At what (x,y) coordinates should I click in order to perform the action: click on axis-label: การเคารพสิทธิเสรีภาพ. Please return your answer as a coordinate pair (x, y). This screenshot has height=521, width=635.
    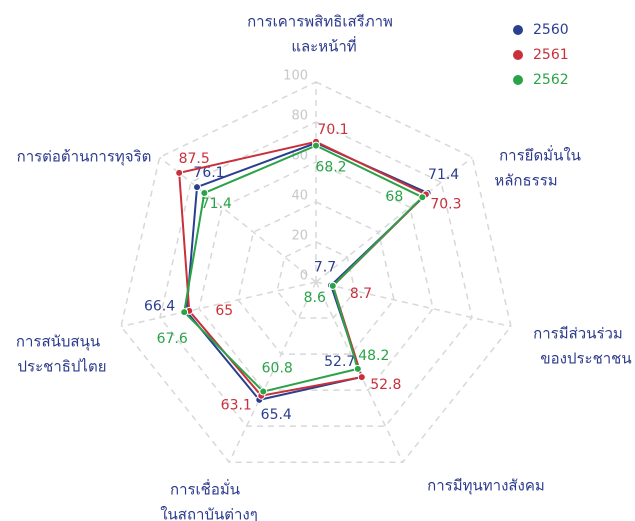
    Looking at the image, I should click on (320, 22).